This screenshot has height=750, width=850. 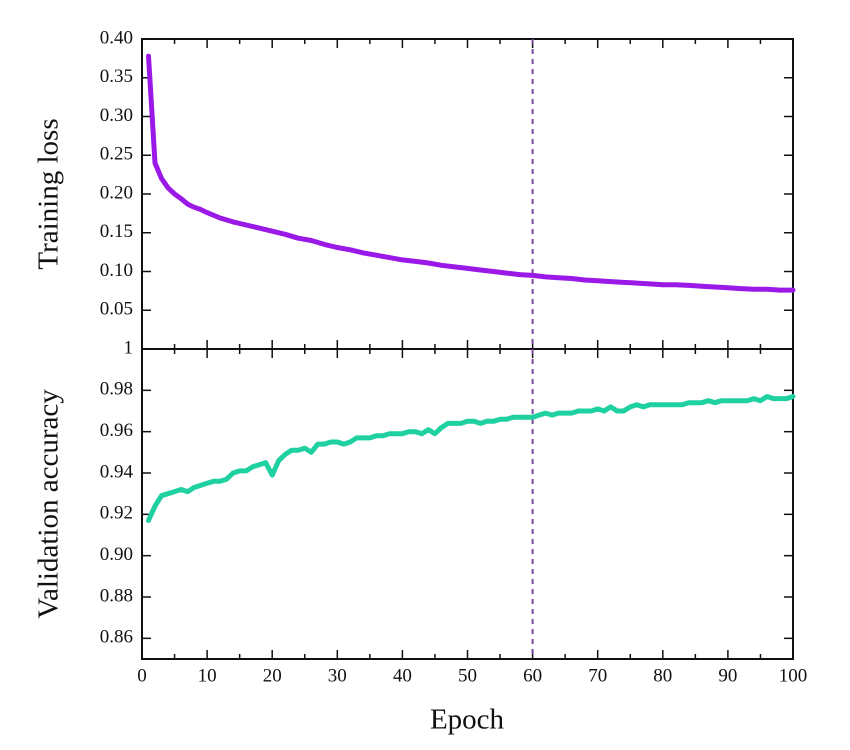 What do you see at coordinates (402, 675) in the screenshot?
I see `x-tick-label: 40` at bounding box center [402, 675].